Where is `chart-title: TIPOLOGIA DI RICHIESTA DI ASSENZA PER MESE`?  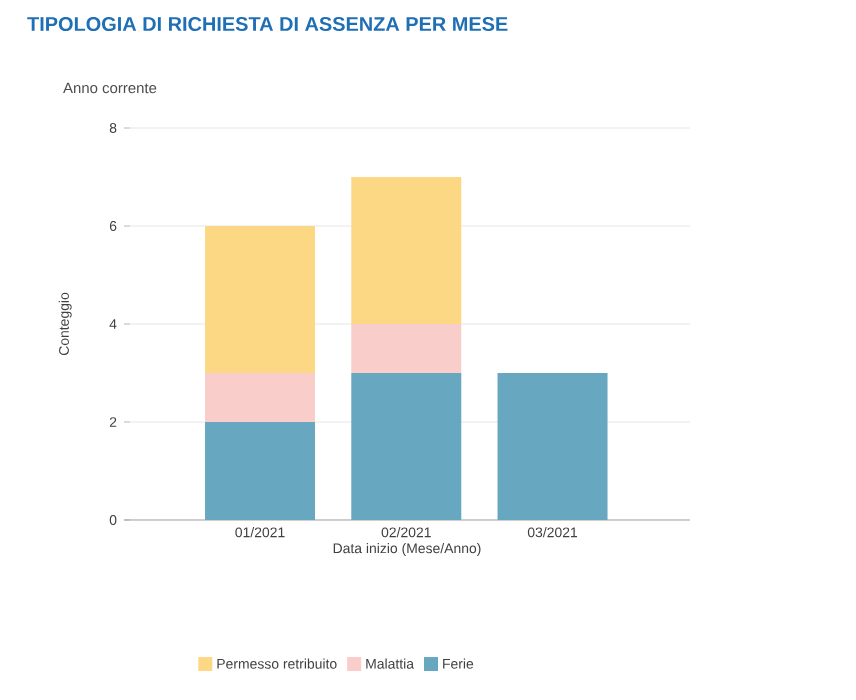 chart-title: TIPOLOGIA DI RICHIESTA DI ASSENZA PER MESE is located at coordinates (267, 24).